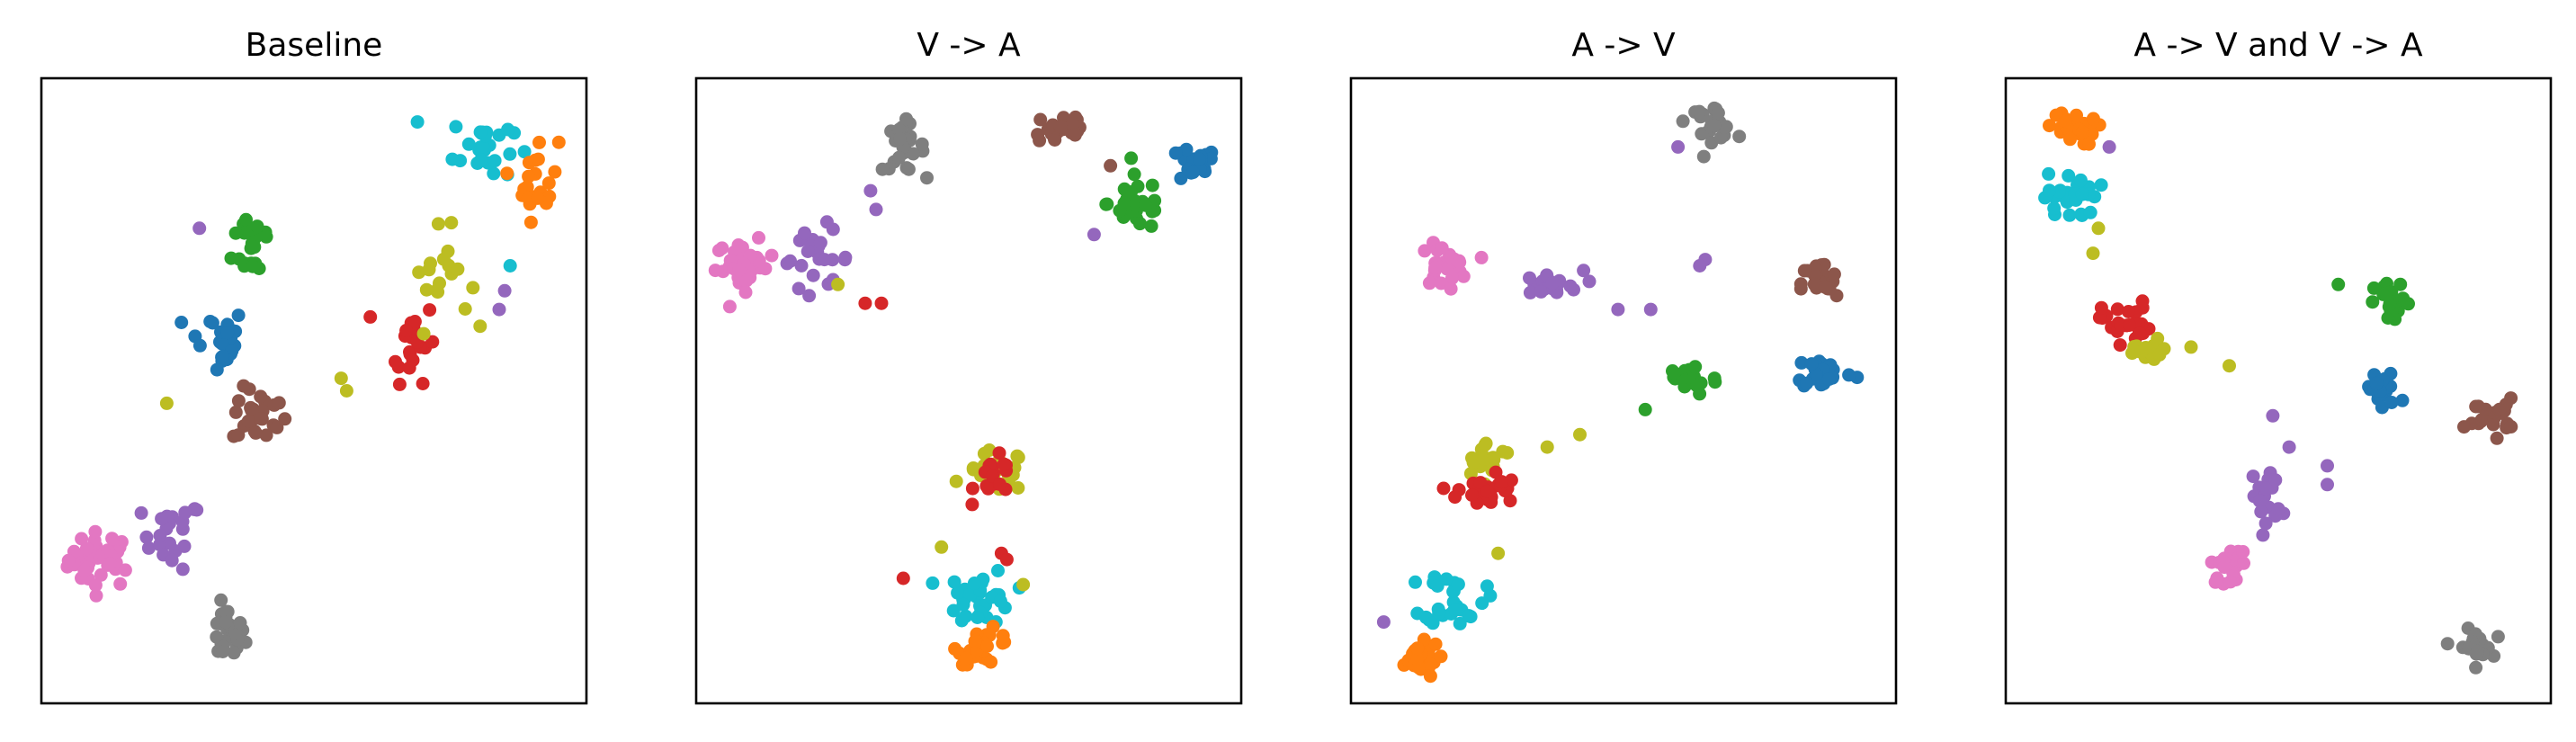  Describe the element at coordinates (2278, 45) in the screenshot. I see `panel-title-a-to-v-and-v-to-a: A -> V and V -> A` at that location.